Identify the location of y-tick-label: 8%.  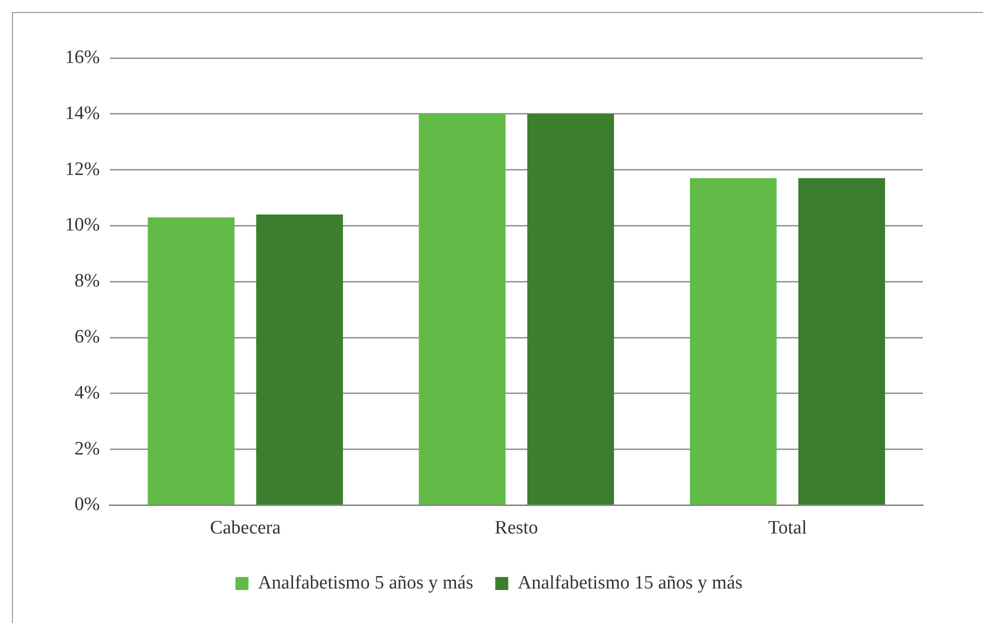
(87, 281).